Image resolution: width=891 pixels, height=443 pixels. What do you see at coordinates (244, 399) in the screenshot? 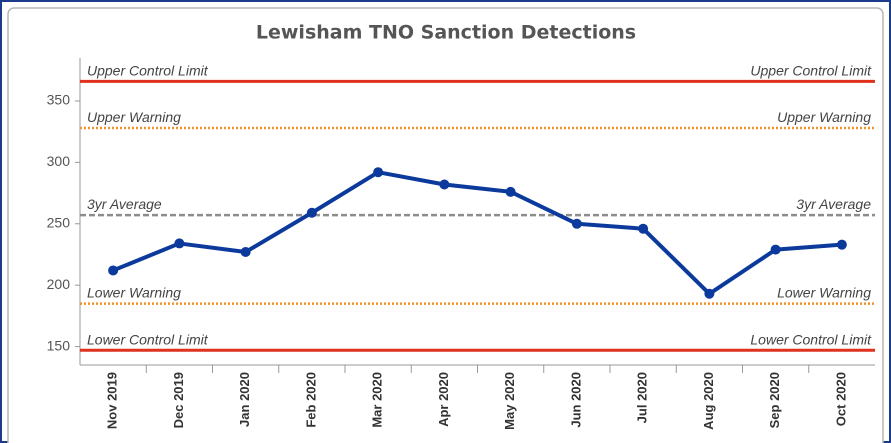
I see `x-tick-label: Jan 2020` at bounding box center [244, 399].